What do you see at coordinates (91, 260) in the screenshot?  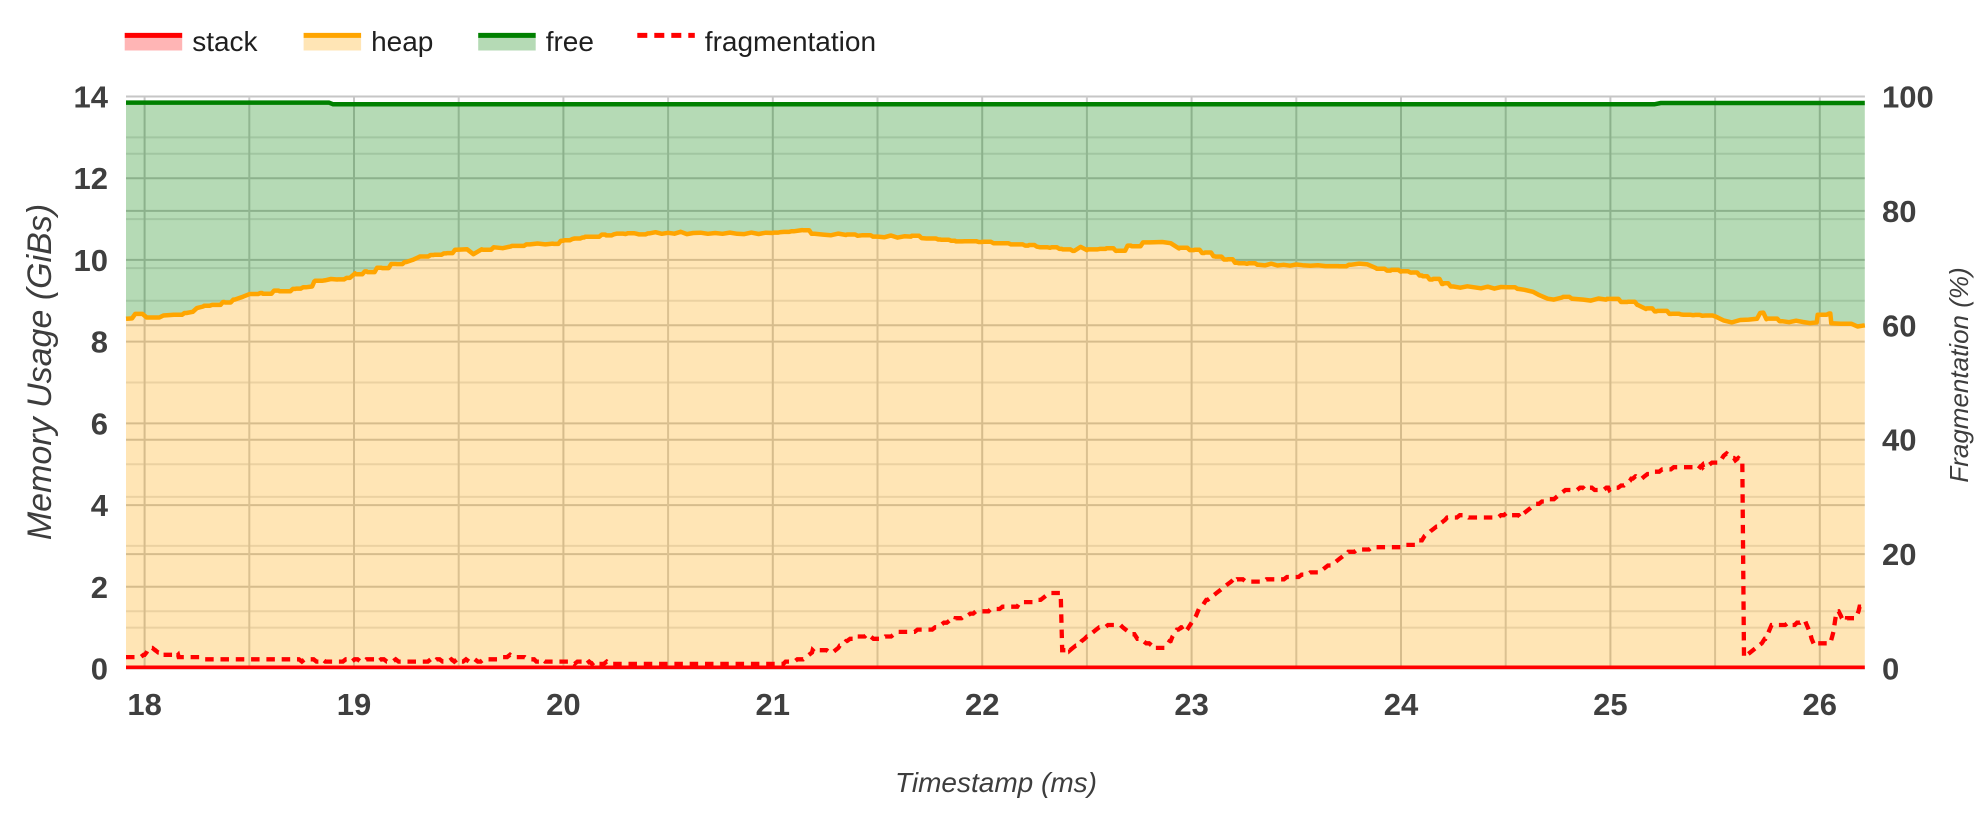 I see `svg-text: 10` at bounding box center [91, 260].